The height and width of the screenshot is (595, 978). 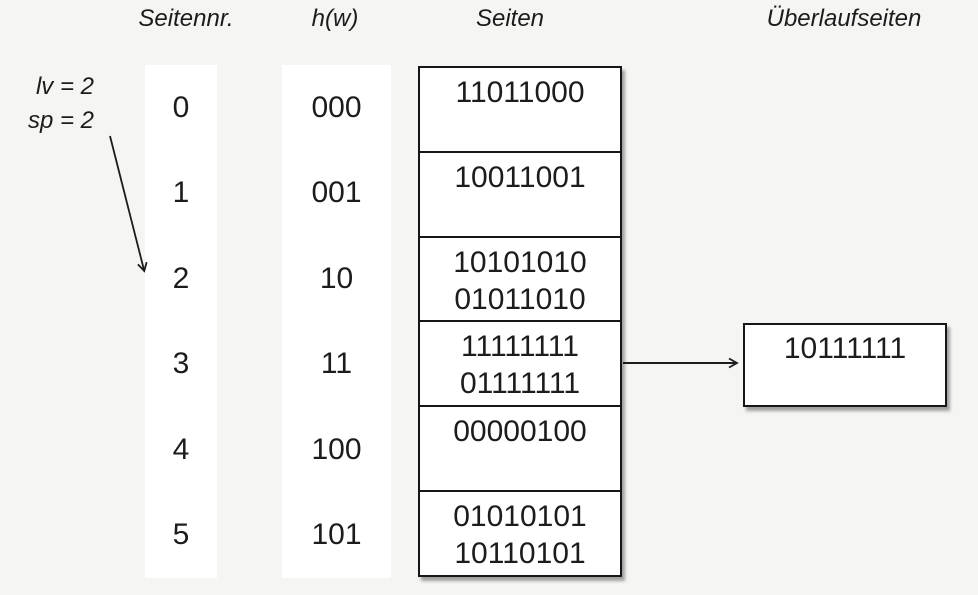 What do you see at coordinates (520, 299) in the screenshot?
I see `record: 01011010` at bounding box center [520, 299].